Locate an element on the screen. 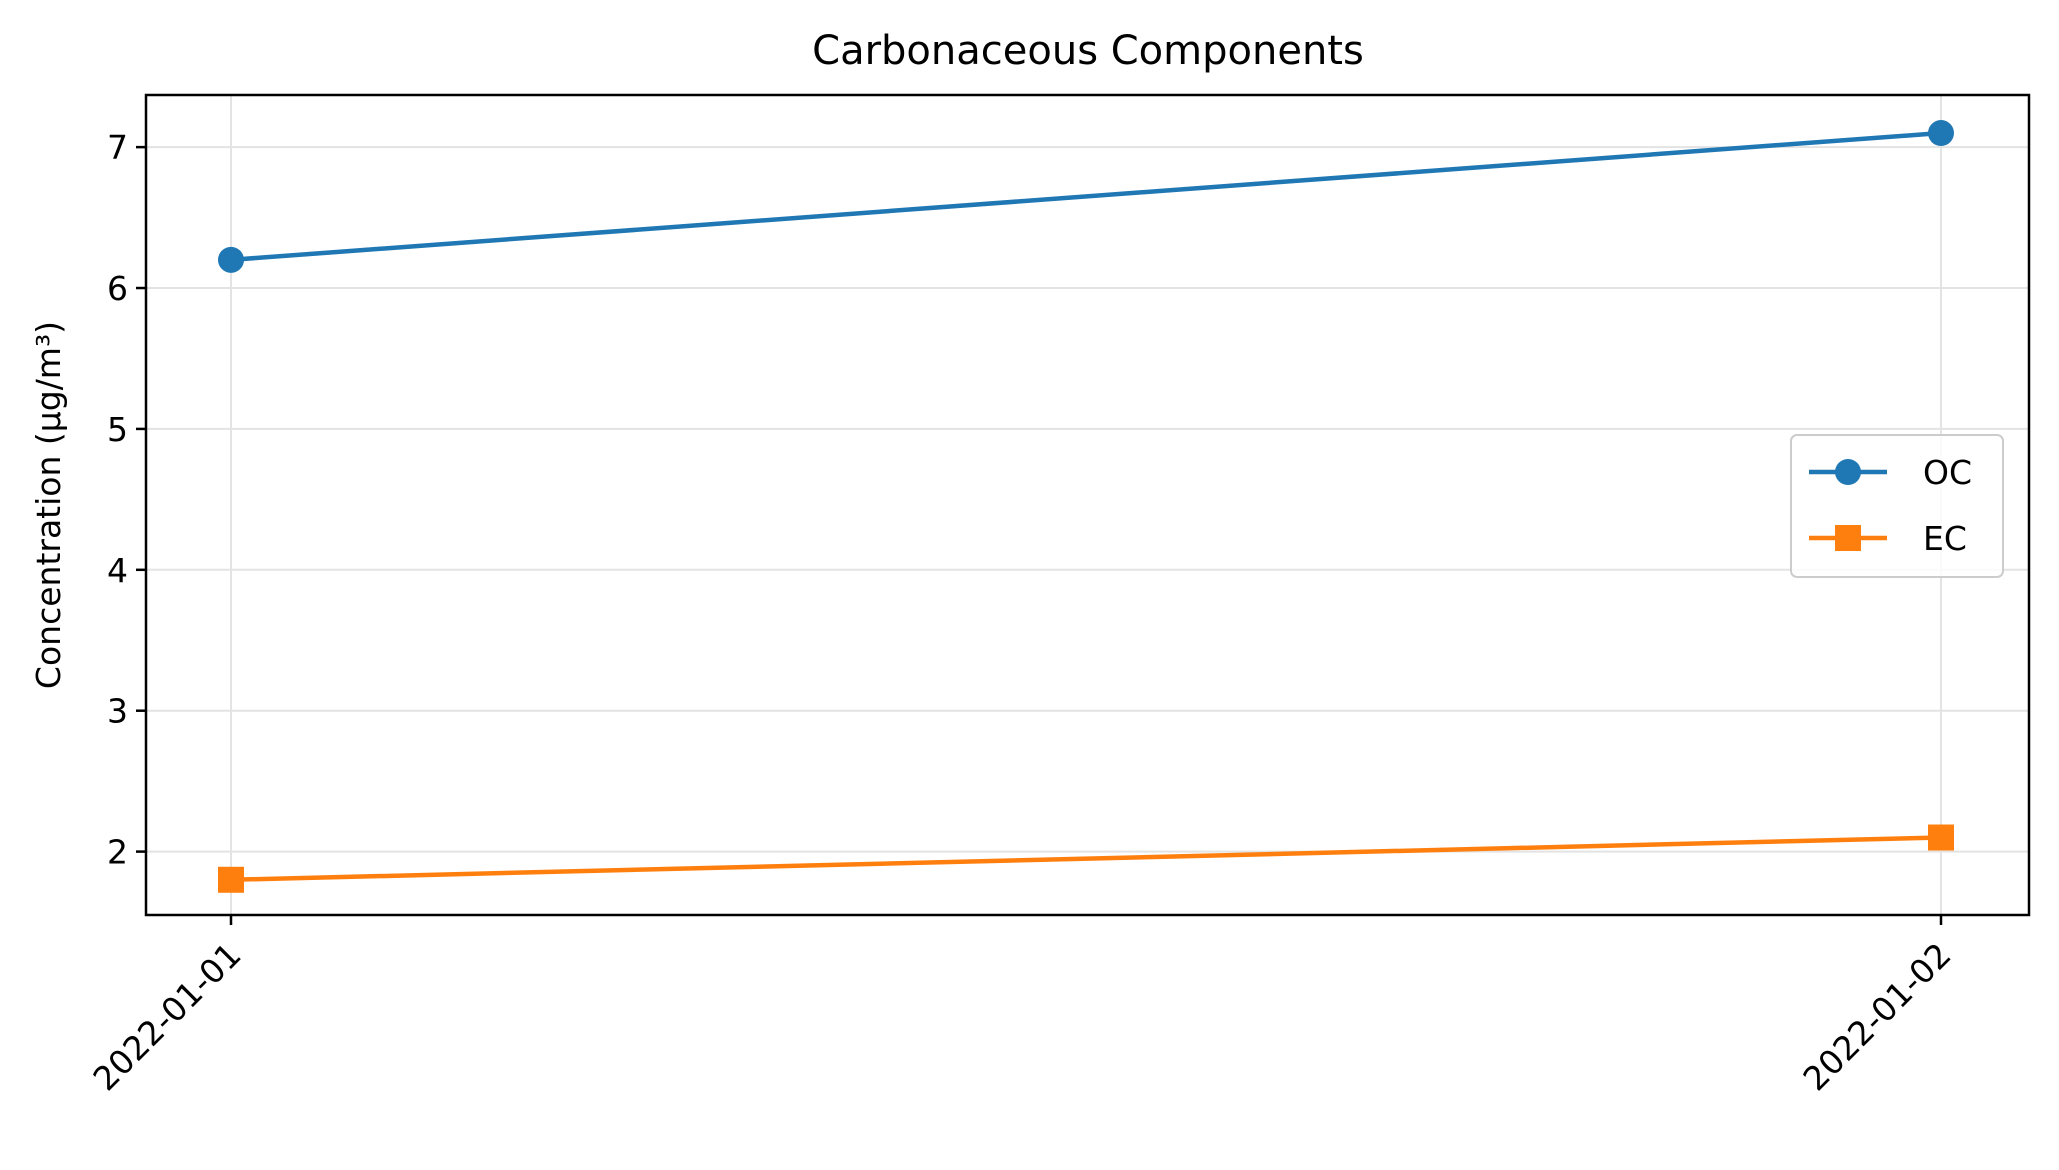 The width and height of the screenshot is (2059, 1170). legend: OC EC is located at coordinates (1897, 506).